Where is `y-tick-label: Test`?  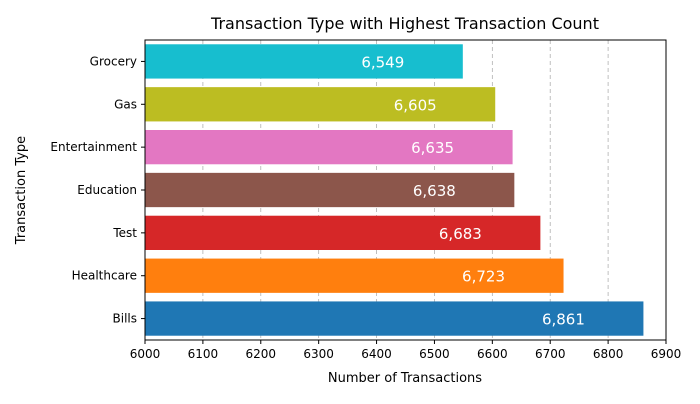
y-tick-label: Test is located at coordinates (124, 233).